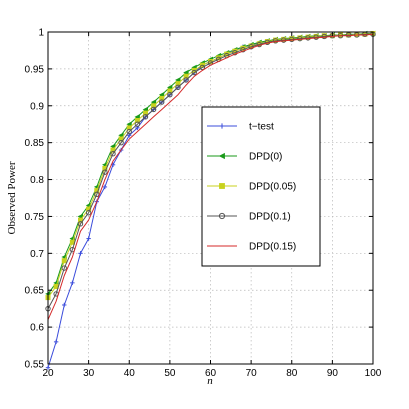 The height and width of the screenshot is (409, 409). Describe the element at coordinates (261, 127) in the screenshot. I see `legend-label: t−test` at that location.